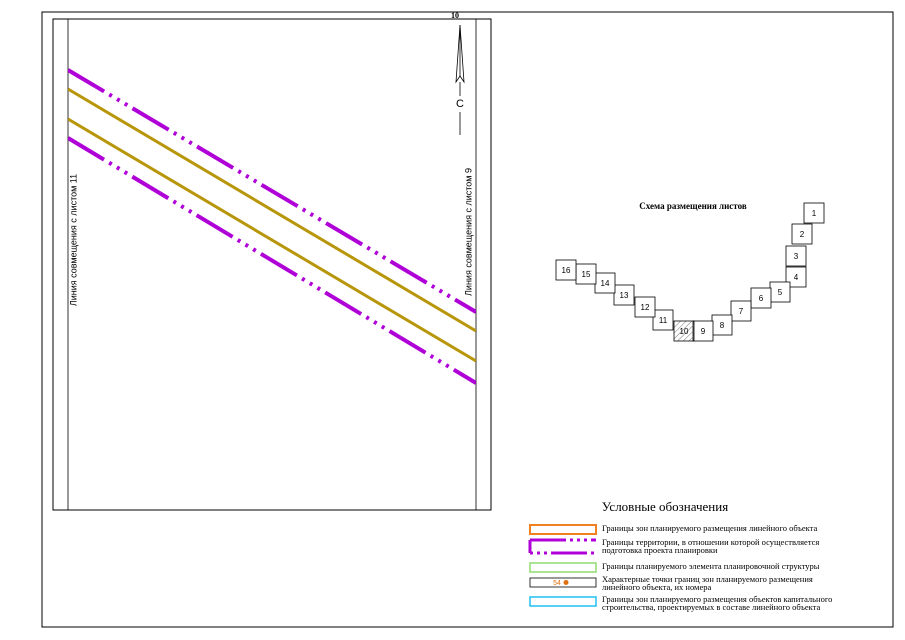 This screenshot has width=905, height=640. What do you see at coordinates (73, 240) in the screenshot?
I see `match-line-left-label: Линия совмещения с листом 11` at bounding box center [73, 240].